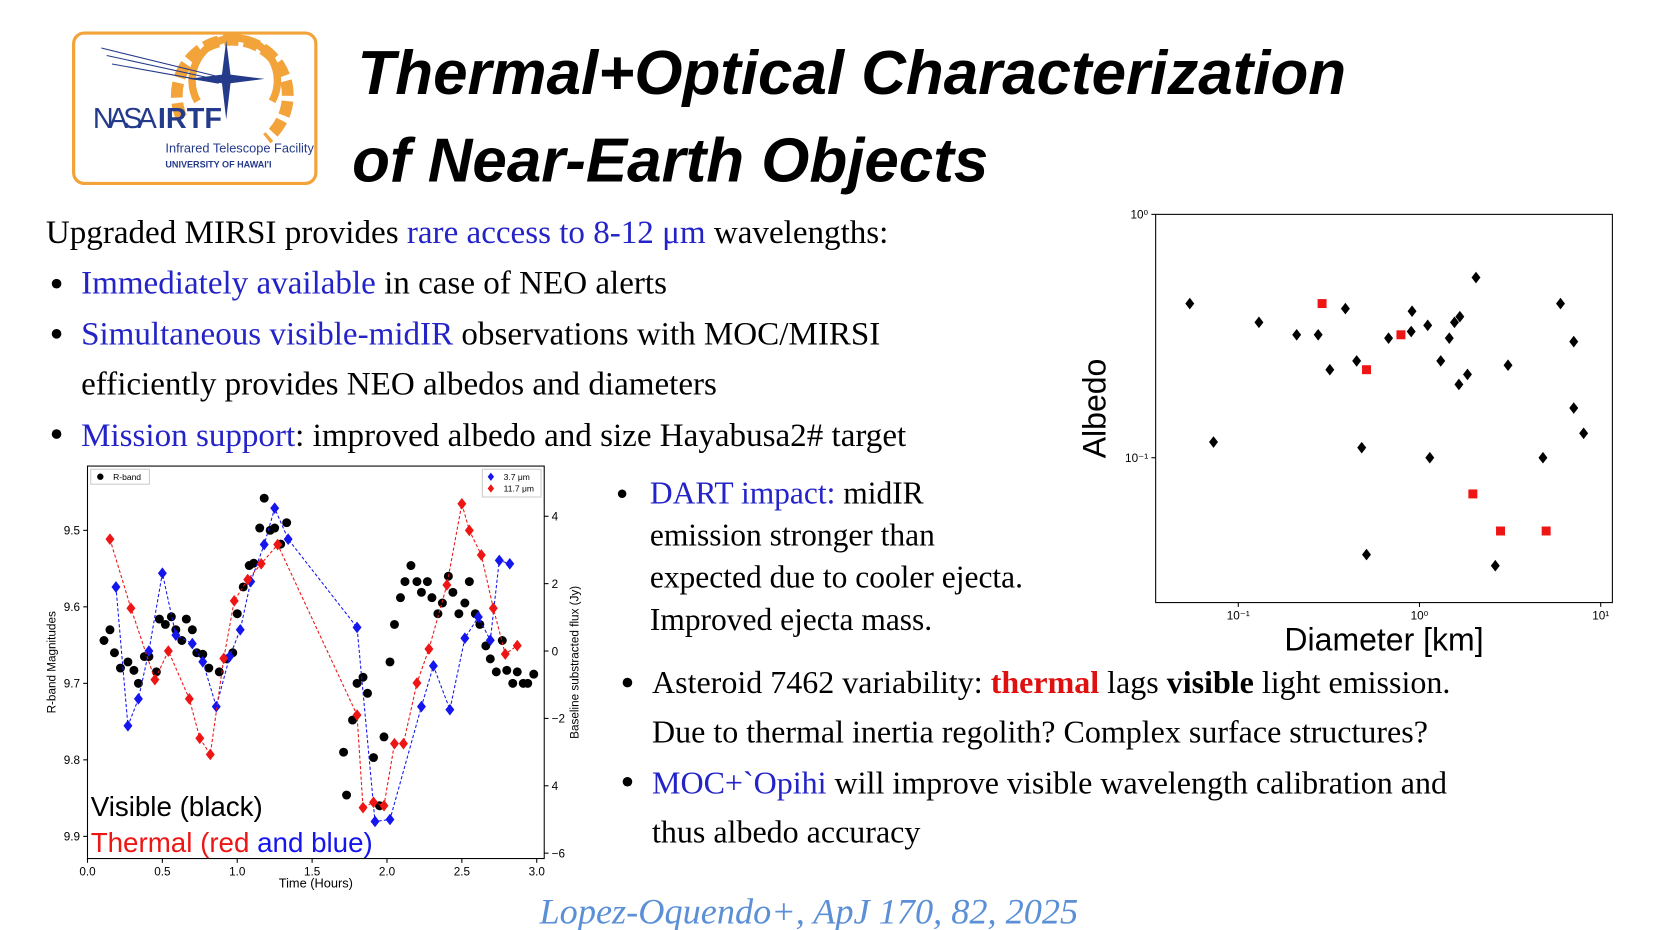 The image size is (1654, 930). What do you see at coordinates (786, 832) in the screenshot?
I see `text-line: thus albedo accuracy` at bounding box center [786, 832].